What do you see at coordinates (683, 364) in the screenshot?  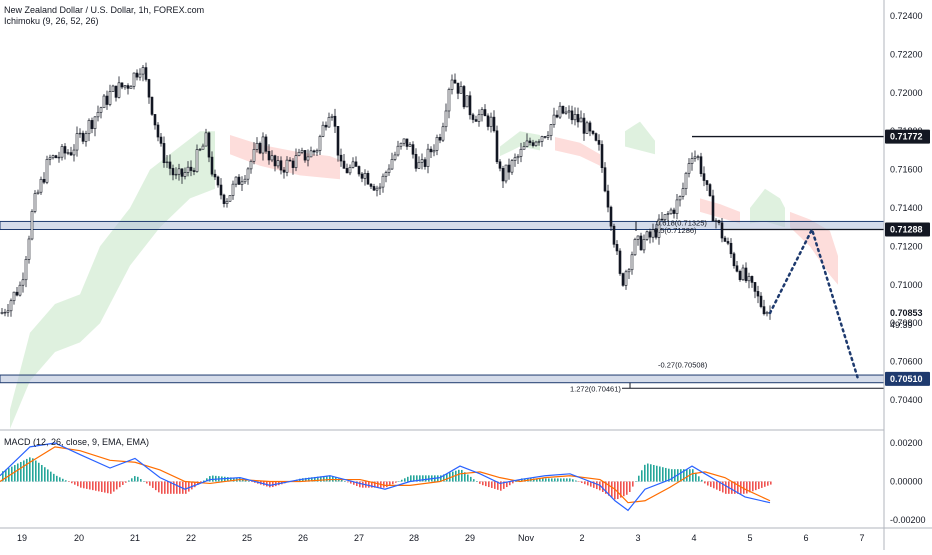 I see `fib-label: -0.27(0.70508)` at bounding box center [683, 364].